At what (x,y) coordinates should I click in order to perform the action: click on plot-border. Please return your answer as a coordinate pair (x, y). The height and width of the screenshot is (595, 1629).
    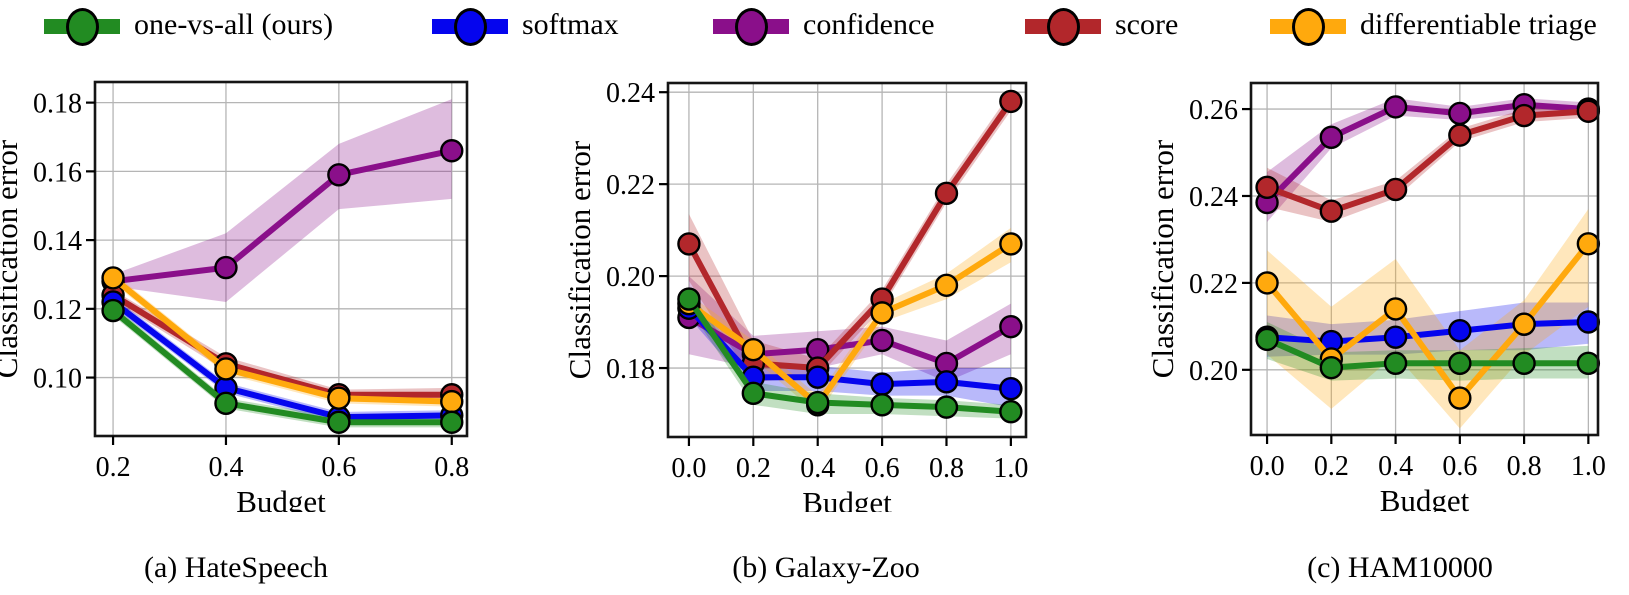
    Looking at the image, I should click on (1424, 259).